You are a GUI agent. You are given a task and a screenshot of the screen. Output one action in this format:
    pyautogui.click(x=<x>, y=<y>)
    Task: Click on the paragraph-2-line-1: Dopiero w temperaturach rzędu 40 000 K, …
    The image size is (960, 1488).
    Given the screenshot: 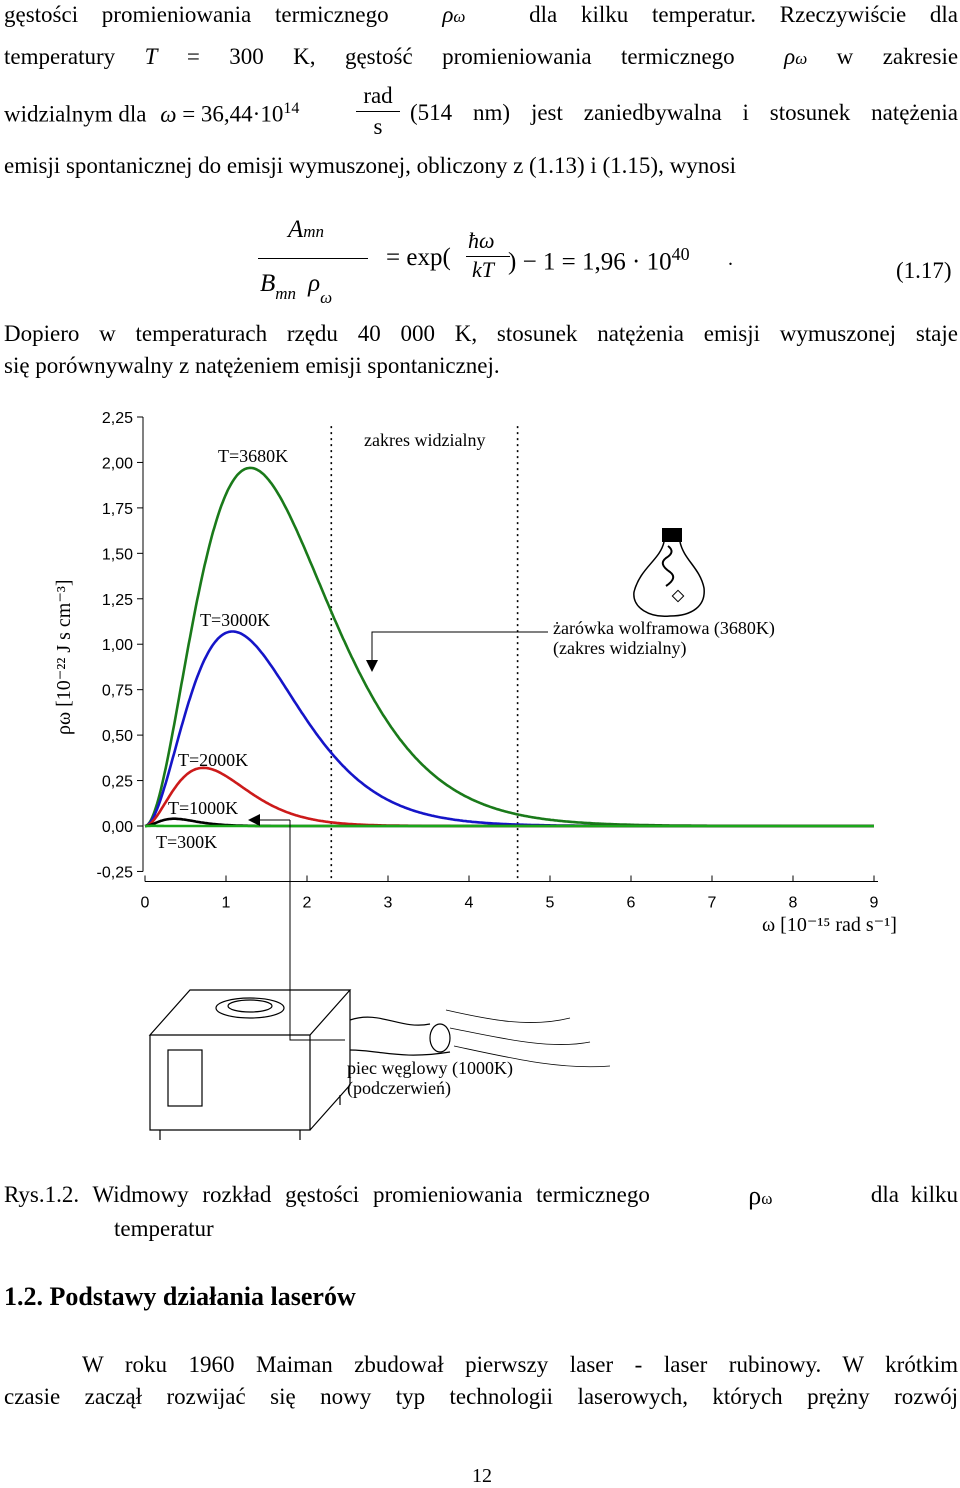 What is the action you would take?
    pyautogui.click(x=481, y=333)
    